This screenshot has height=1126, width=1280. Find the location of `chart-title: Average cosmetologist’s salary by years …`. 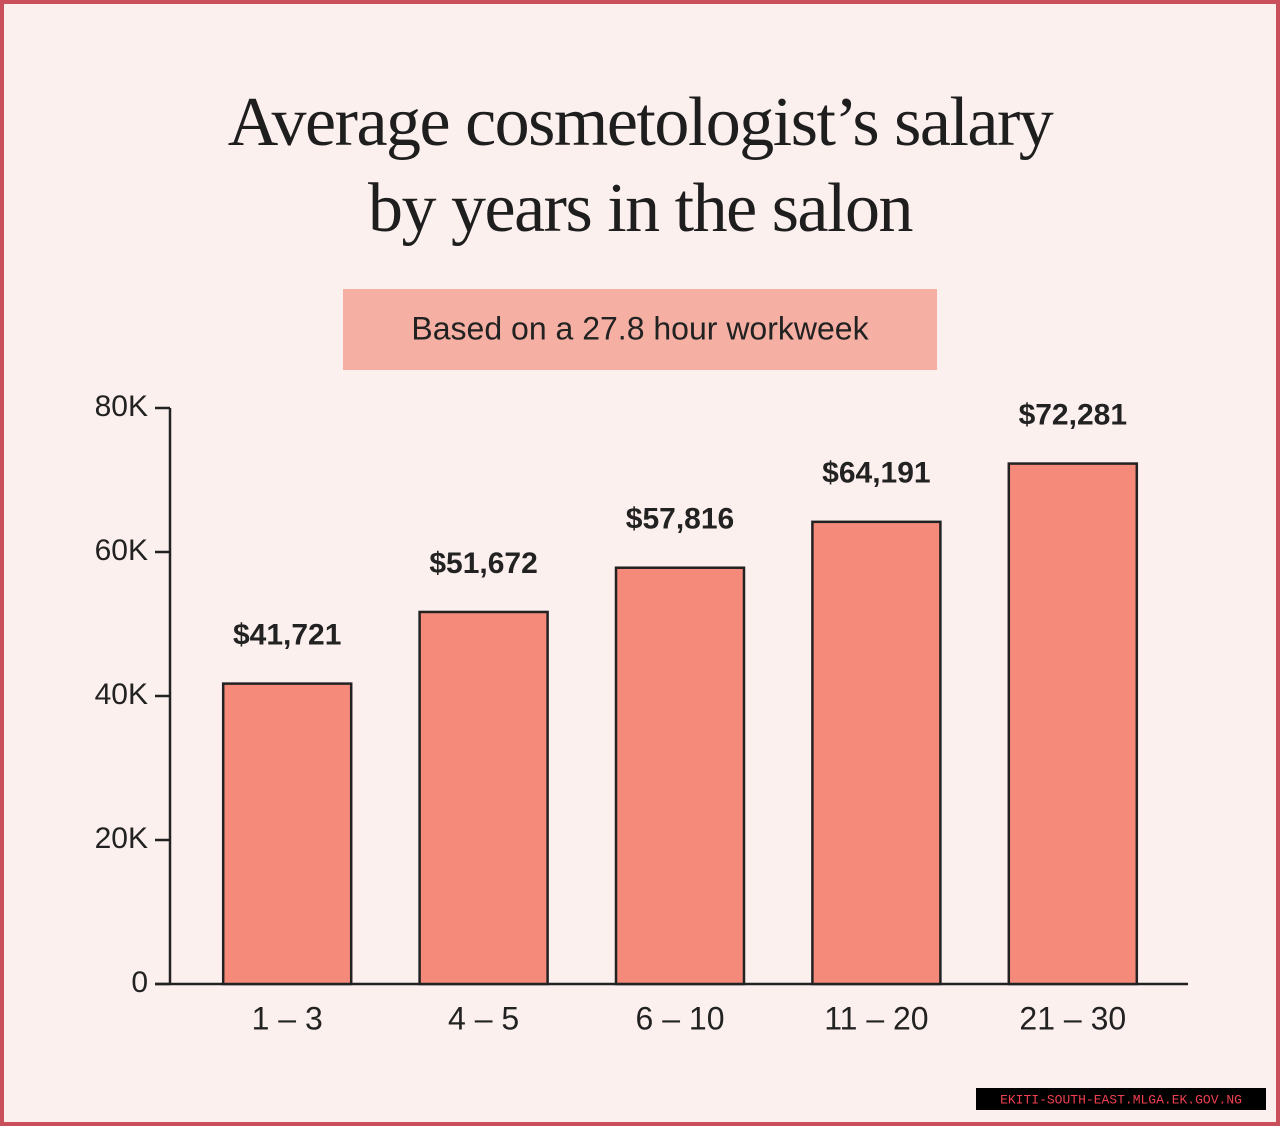

chart-title: Average cosmetologist’s salary by years … is located at coordinates (640, 165).